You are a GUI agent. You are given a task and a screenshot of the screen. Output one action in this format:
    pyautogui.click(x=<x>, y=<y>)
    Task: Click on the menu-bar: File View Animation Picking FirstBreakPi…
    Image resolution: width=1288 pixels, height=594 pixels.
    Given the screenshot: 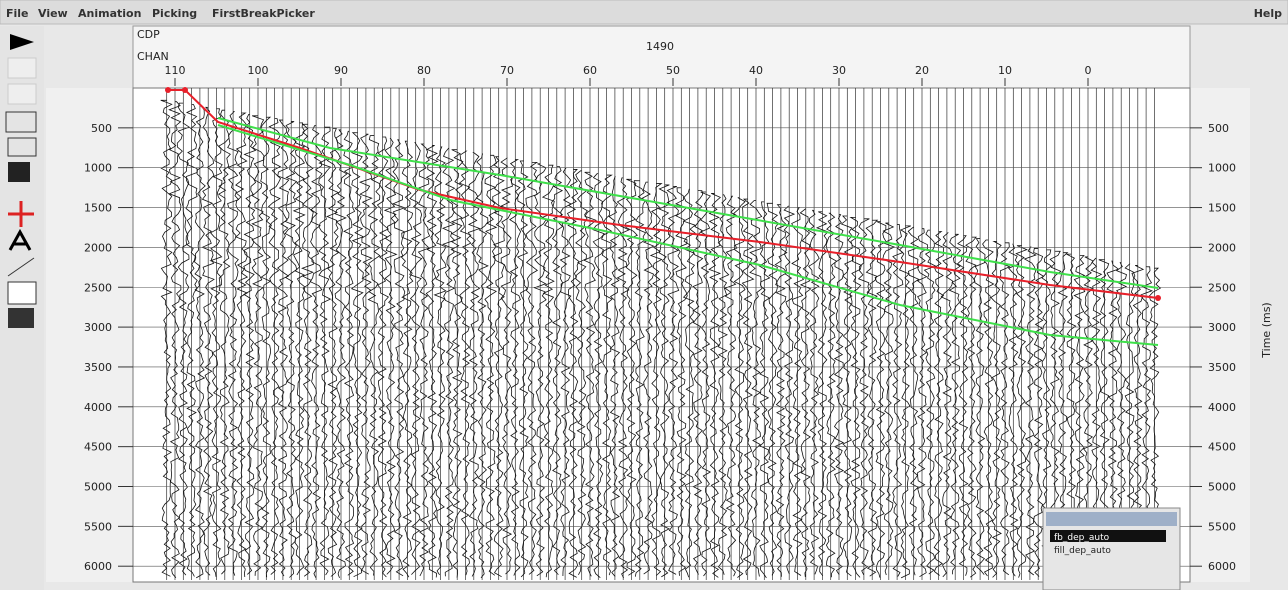 What is the action you would take?
    pyautogui.click(x=644, y=12)
    